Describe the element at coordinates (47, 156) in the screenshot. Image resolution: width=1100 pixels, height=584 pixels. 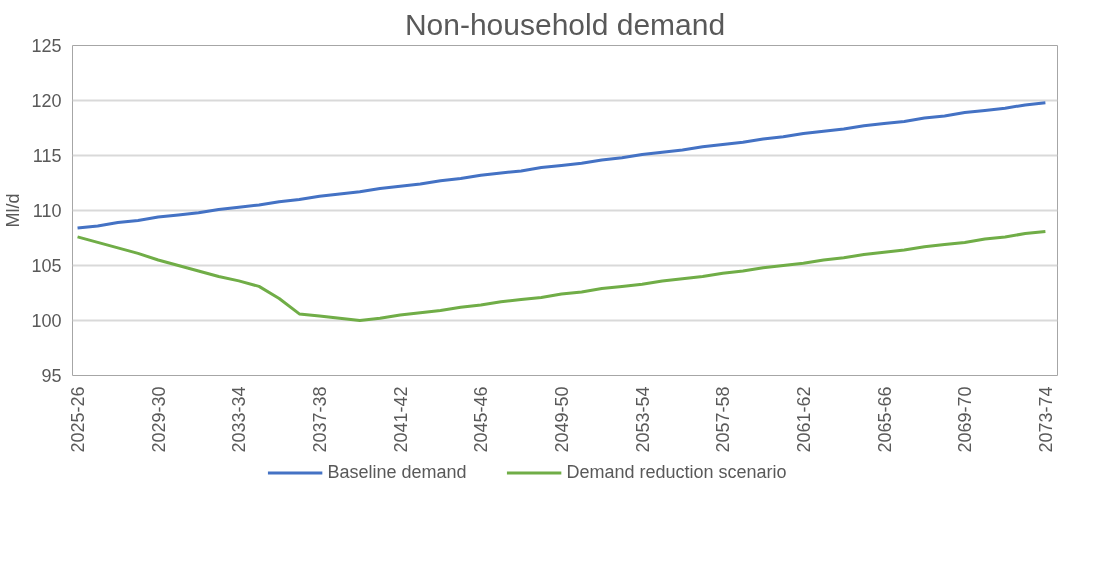
I see `y-tick-label: 115` at that location.